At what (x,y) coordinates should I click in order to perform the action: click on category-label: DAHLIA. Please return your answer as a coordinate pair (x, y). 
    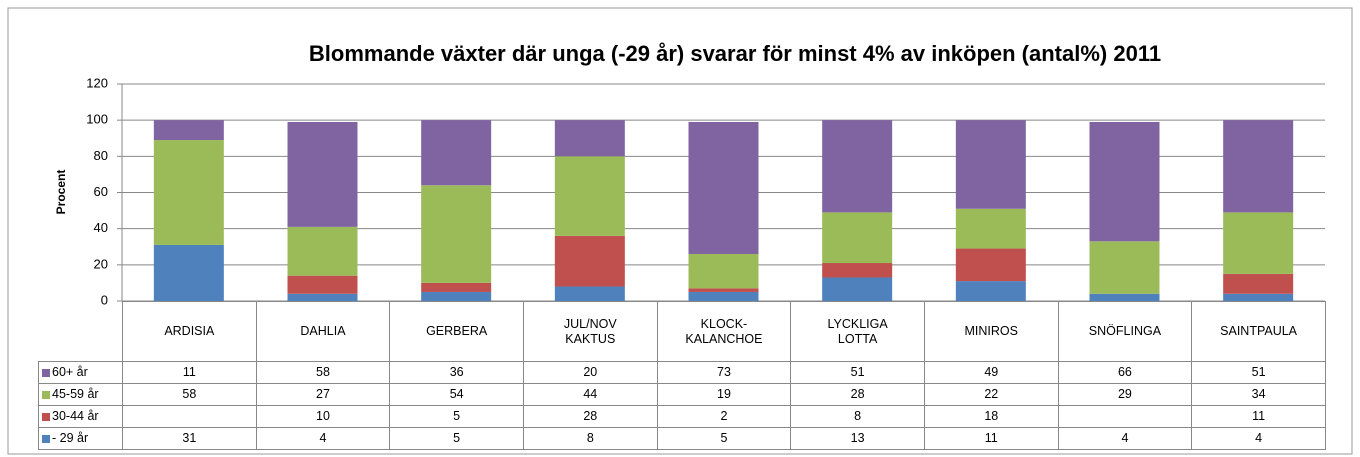
    Looking at the image, I should click on (323, 331).